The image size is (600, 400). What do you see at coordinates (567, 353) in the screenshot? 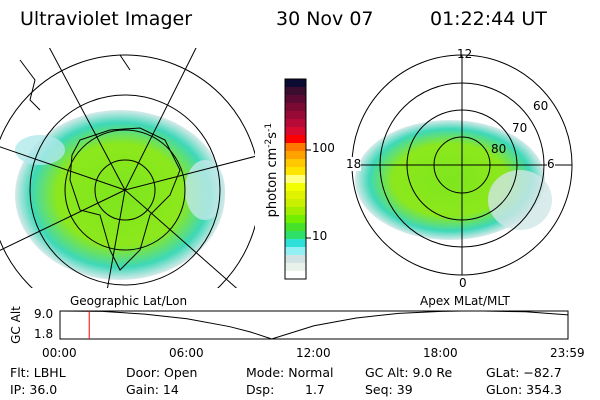
I see `xtick-2359: 23:59` at bounding box center [567, 353].